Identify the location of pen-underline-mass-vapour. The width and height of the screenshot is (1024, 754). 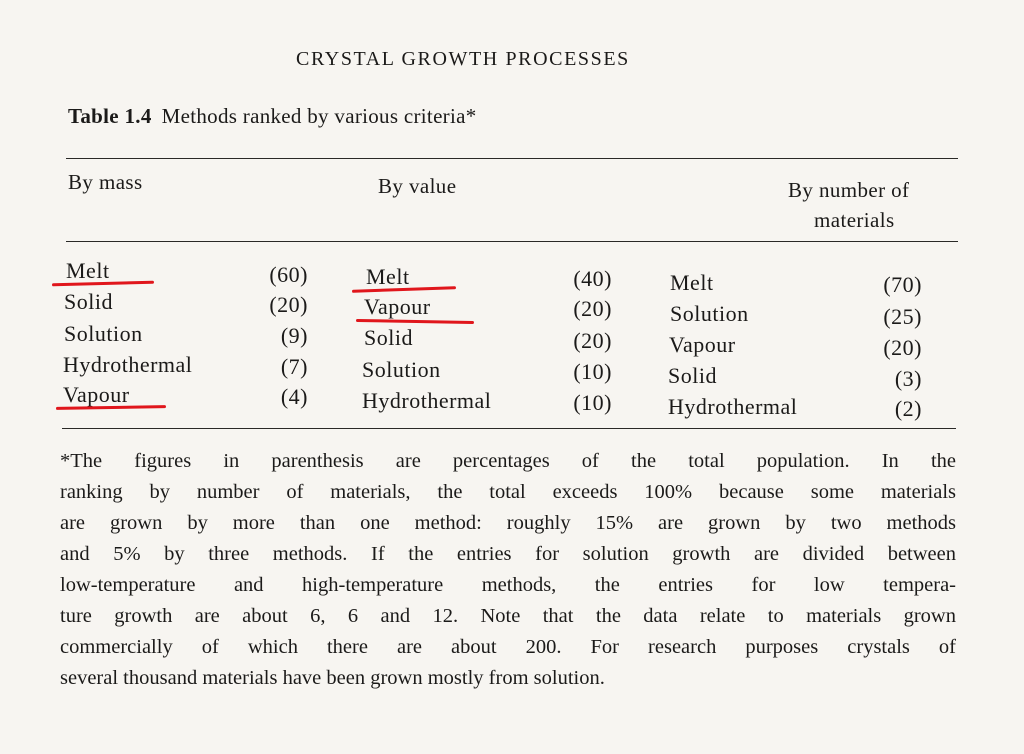
(111, 407).